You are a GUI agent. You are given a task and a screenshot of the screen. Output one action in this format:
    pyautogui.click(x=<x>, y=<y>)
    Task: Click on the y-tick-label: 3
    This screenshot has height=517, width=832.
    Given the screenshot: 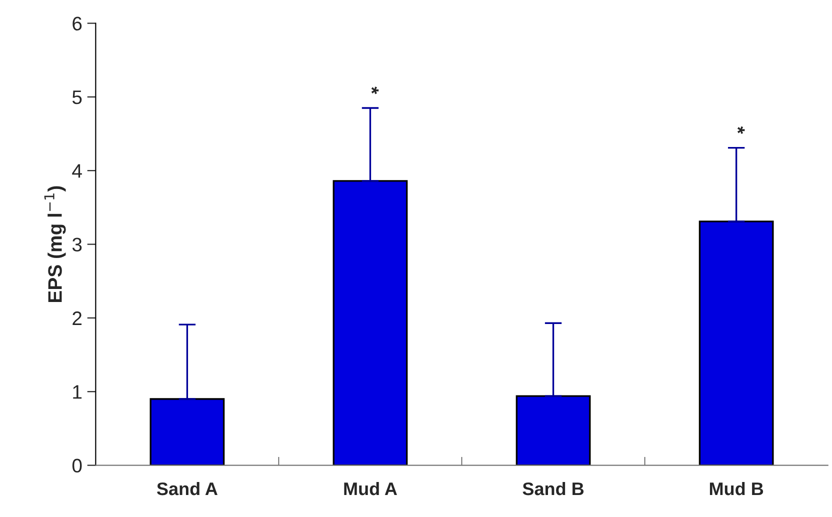 What is the action you would take?
    pyautogui.click(x=77, y=245)
    